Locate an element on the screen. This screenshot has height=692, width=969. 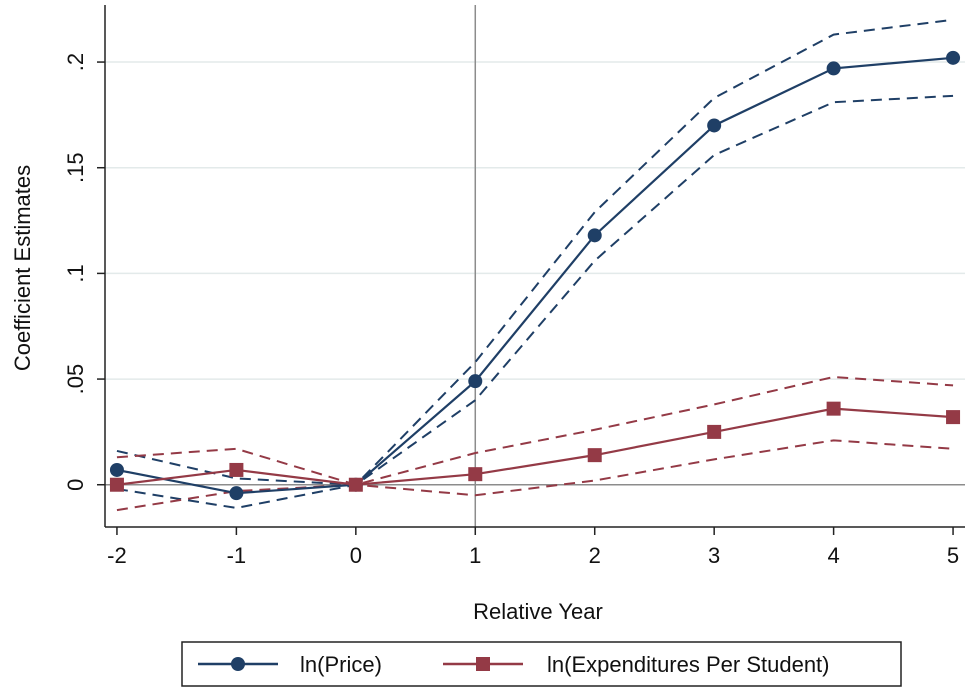
x-tick-label-5: 3 is located at coordinates (714, 555).